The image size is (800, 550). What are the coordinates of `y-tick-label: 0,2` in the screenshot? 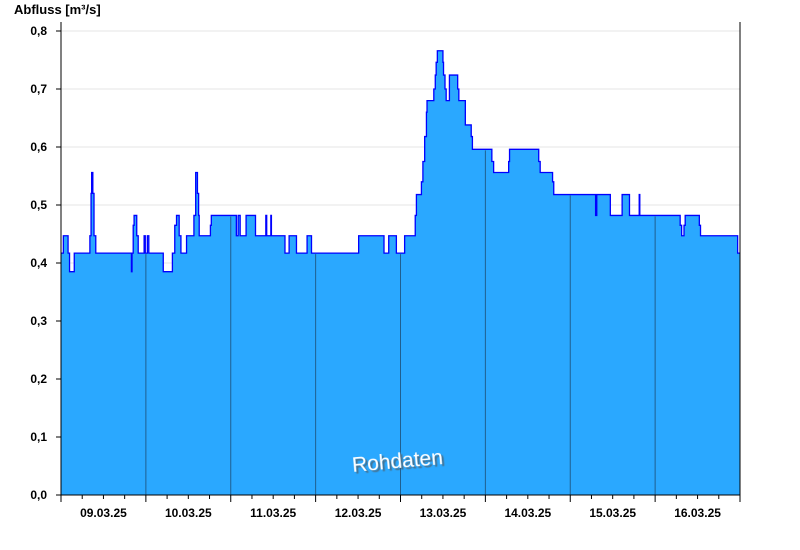 It's located at (38, 379).